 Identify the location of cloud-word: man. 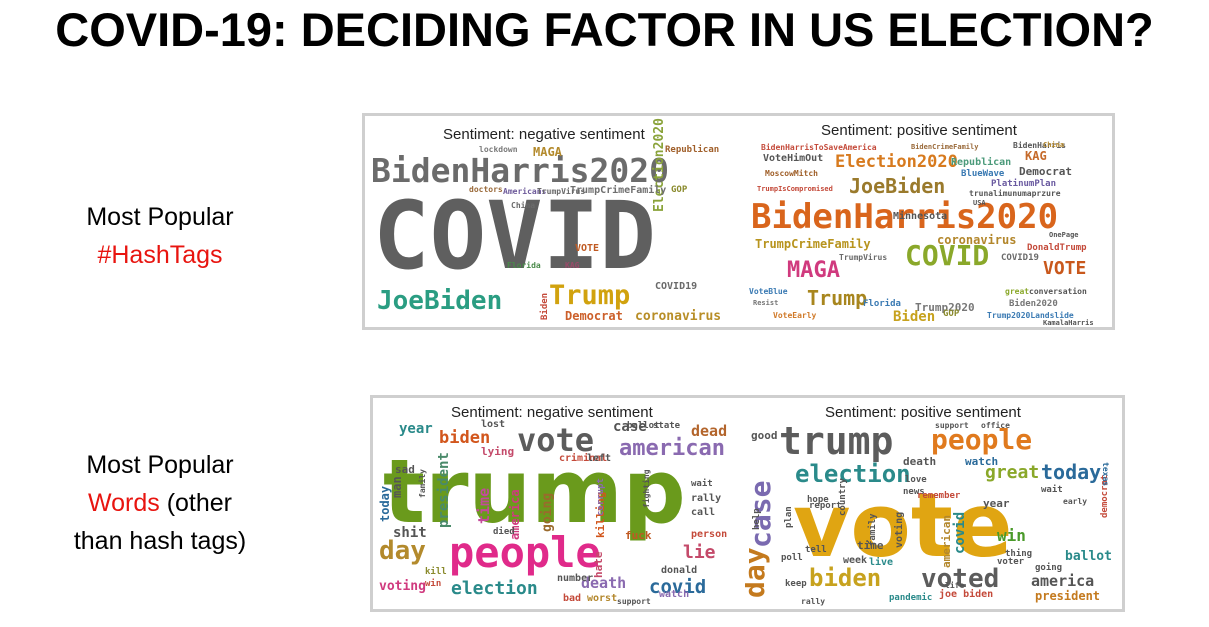
(397, 487).